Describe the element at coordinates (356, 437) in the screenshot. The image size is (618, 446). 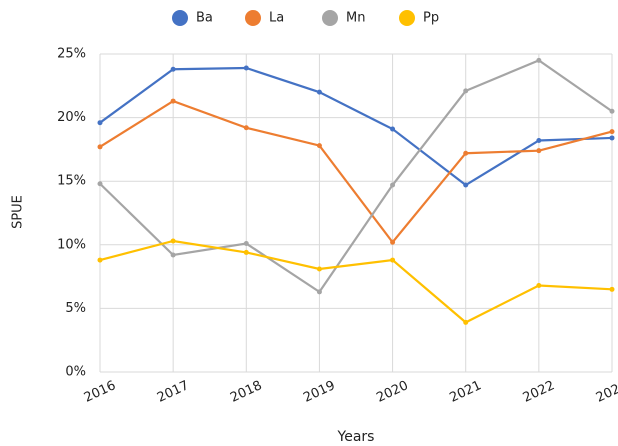
I see `x-axis-title: Years` at that location.